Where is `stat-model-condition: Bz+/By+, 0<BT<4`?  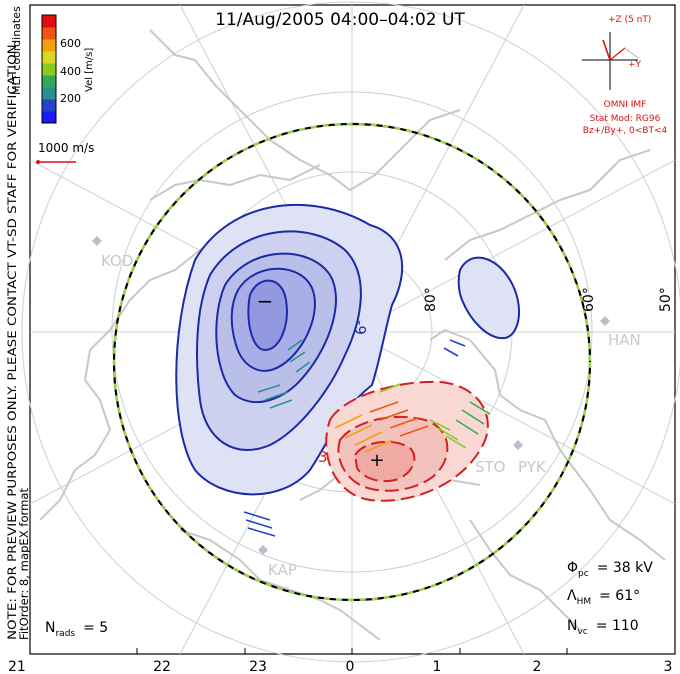 stat-model-condition: Bz+/By+, 0<BT<4 is located at coordinates (625, 131).